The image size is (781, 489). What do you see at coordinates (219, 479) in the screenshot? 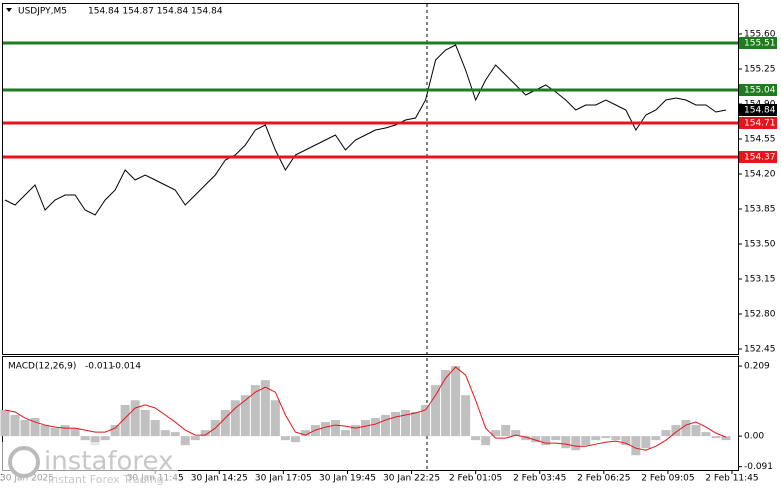
I see `x-tick-label: 30 Jan 14:25` at bounding box center [219, 479].